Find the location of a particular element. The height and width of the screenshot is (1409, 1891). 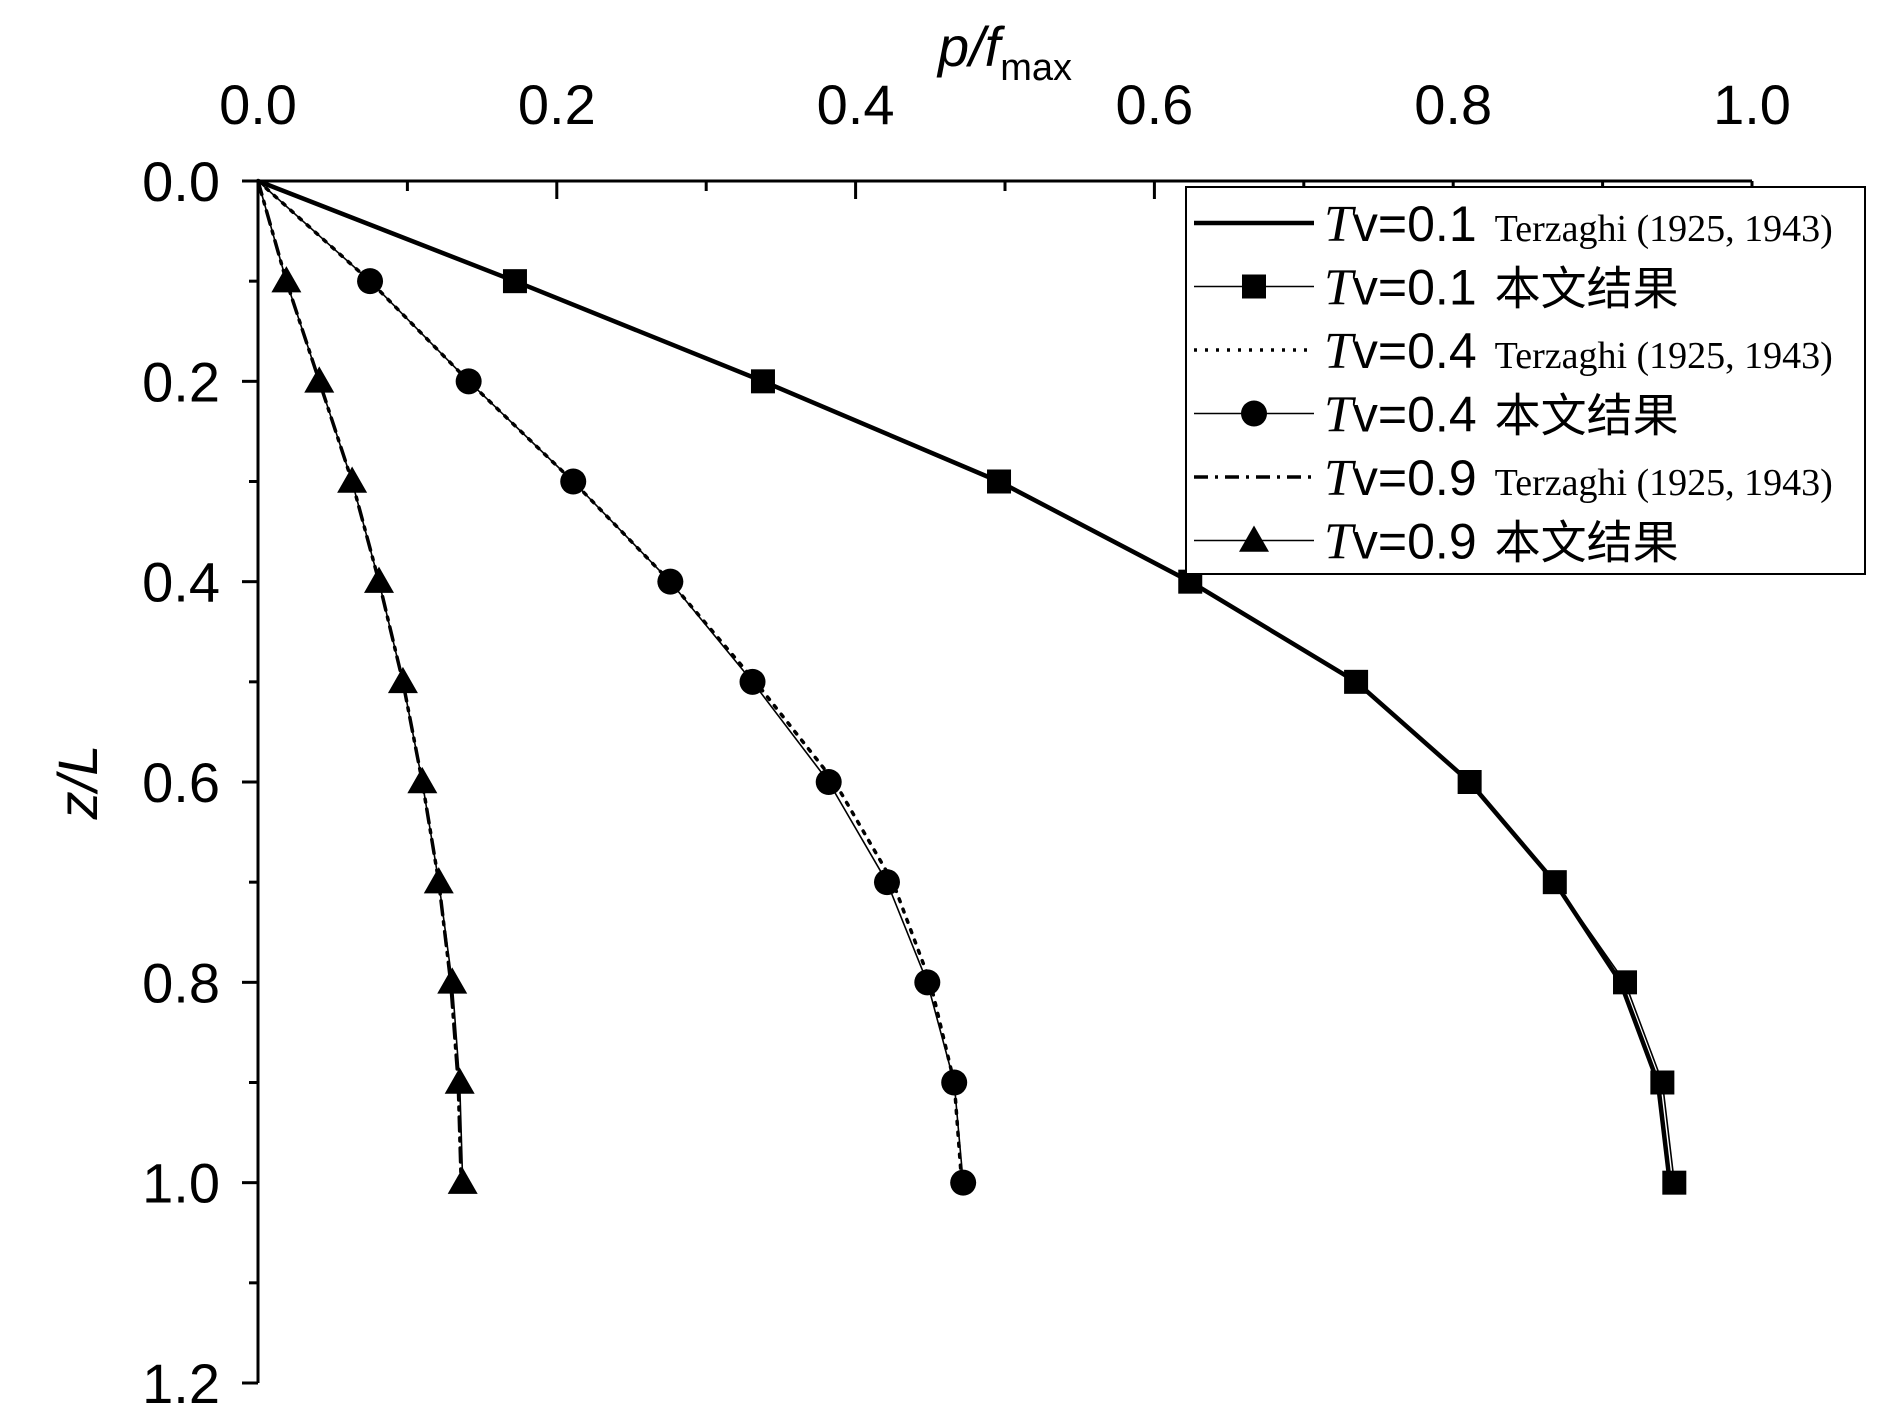

legend-item: Tv=0.1 本文结果 is located at coordinates (1436, 288).